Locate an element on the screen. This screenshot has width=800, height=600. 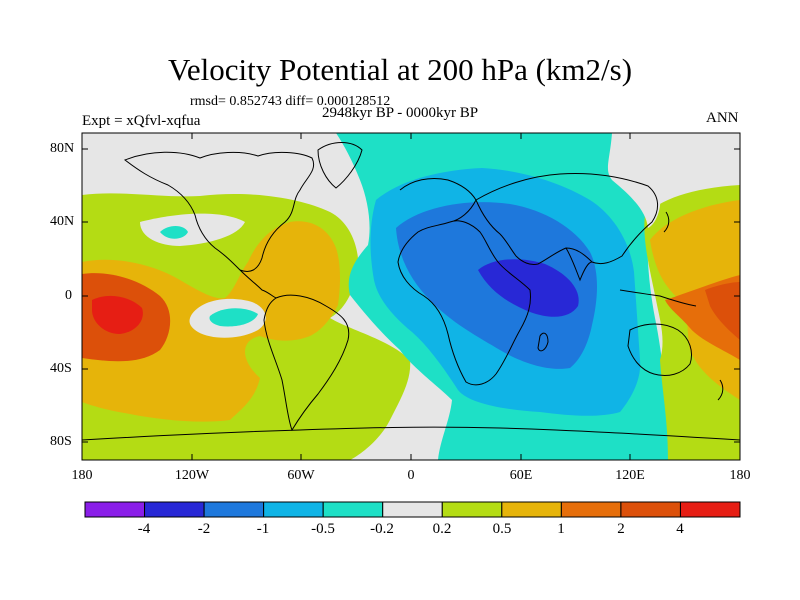
colorbar-label: -0.5 is located at coordinates (323, 529).